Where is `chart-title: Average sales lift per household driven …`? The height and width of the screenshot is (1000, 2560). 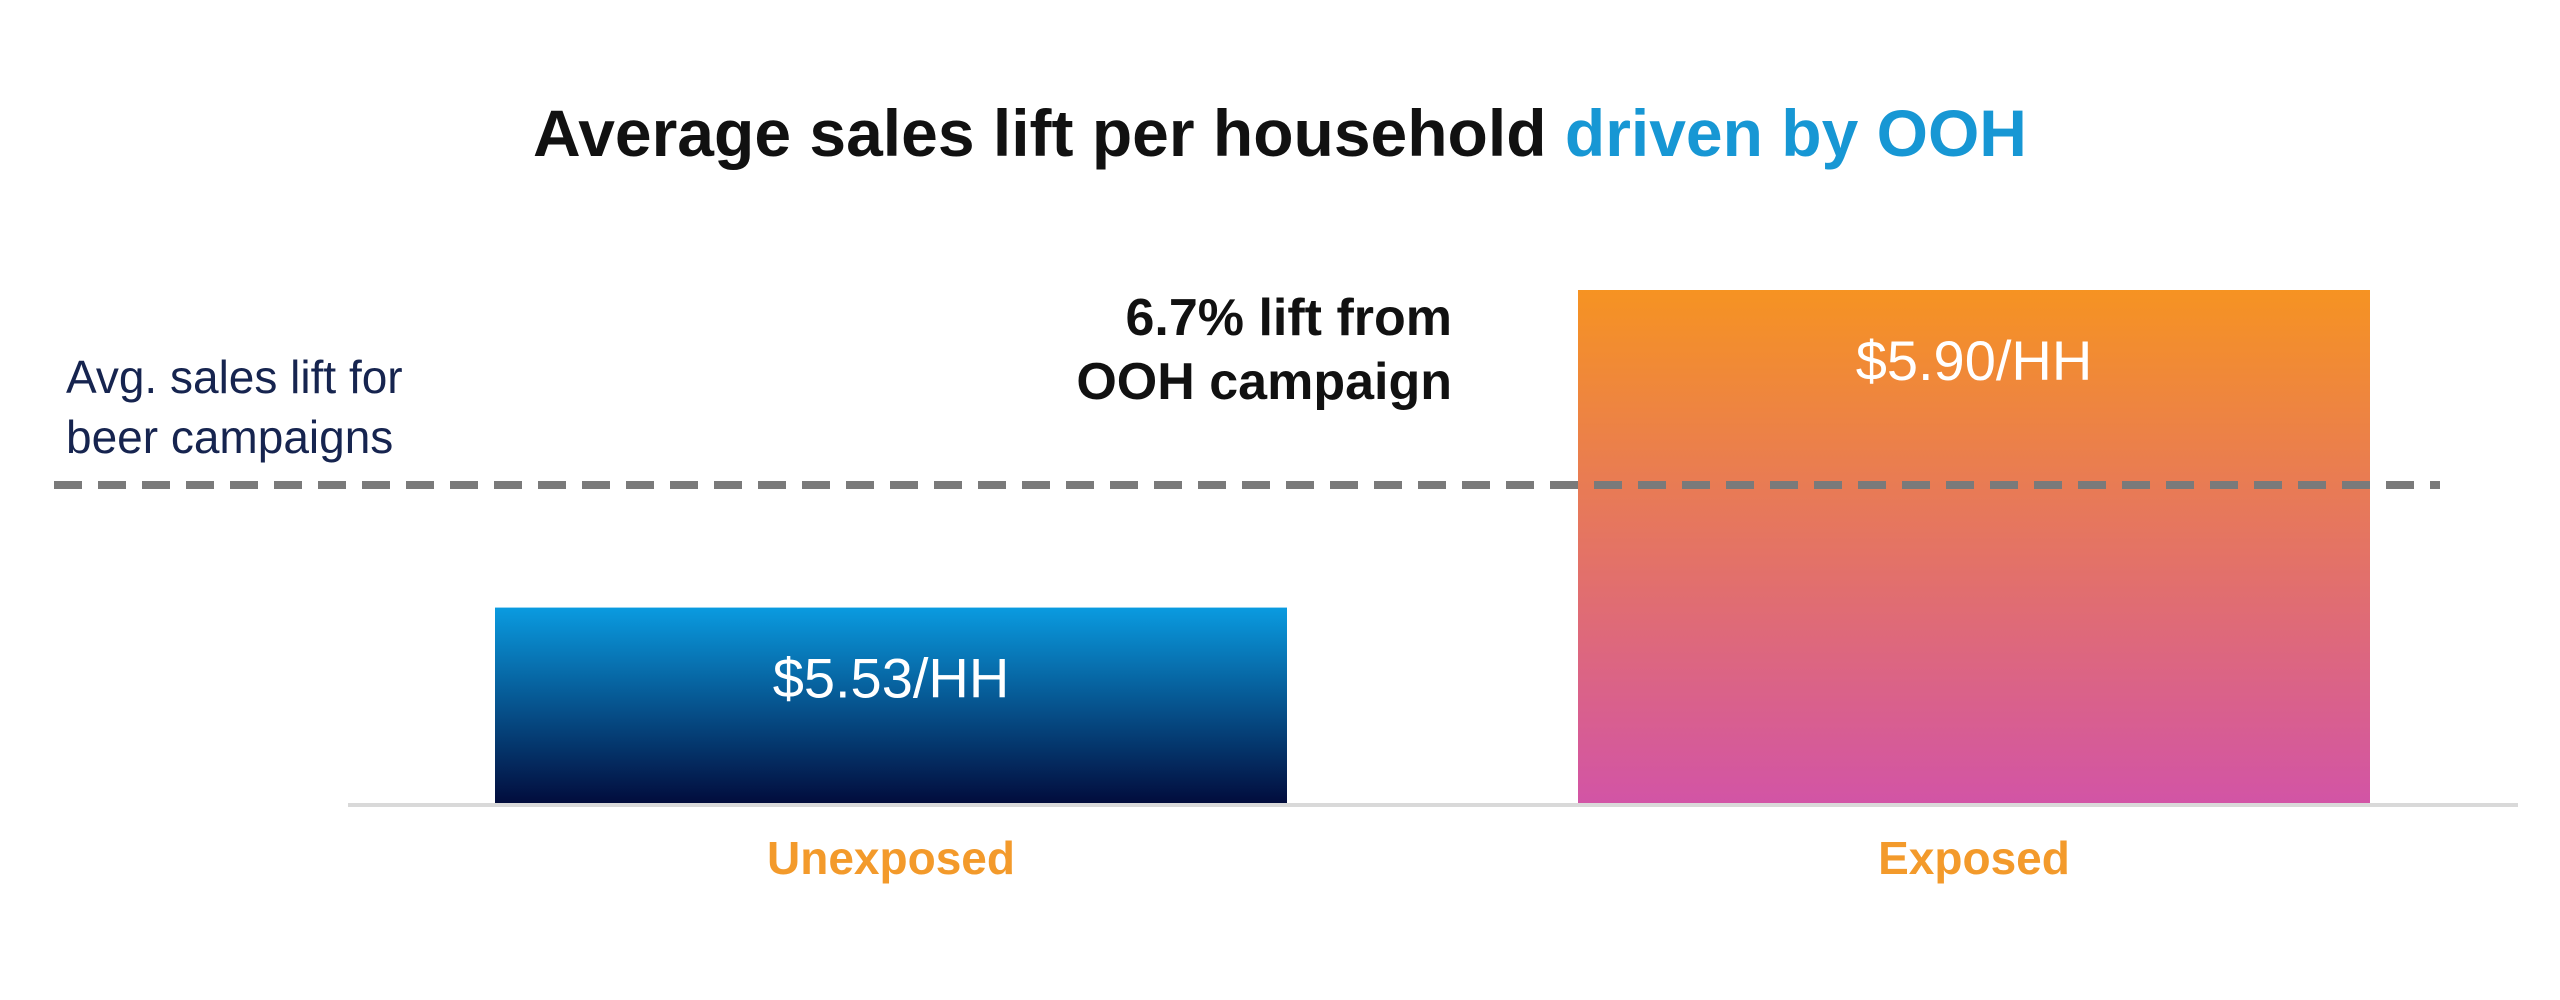 chart-title: Average sales lift per household driven … is located at coordinates (1280, 133).